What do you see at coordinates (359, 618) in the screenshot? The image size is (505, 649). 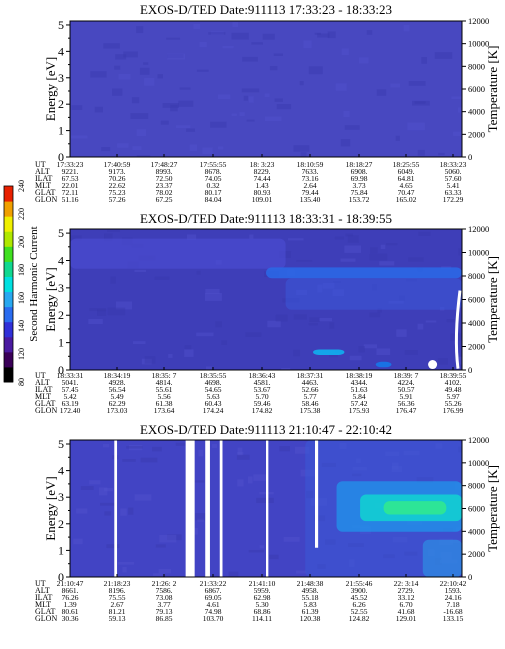 I see `ephemeris-cell: 124.82` at bounding box center [359, 618].